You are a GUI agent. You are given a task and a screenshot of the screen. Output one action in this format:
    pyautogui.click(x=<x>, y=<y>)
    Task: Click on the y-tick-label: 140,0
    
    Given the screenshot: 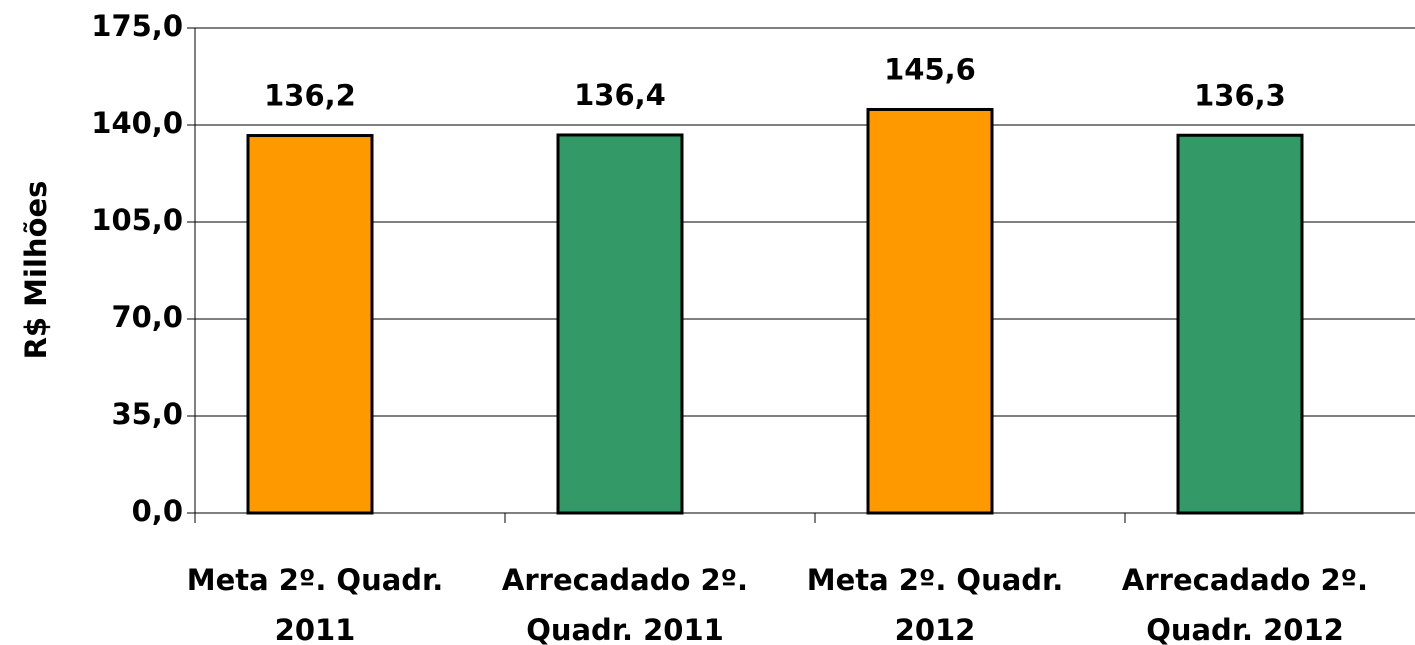 What is the action you would take?
    pyautogui.click(x=137, y=123)
    